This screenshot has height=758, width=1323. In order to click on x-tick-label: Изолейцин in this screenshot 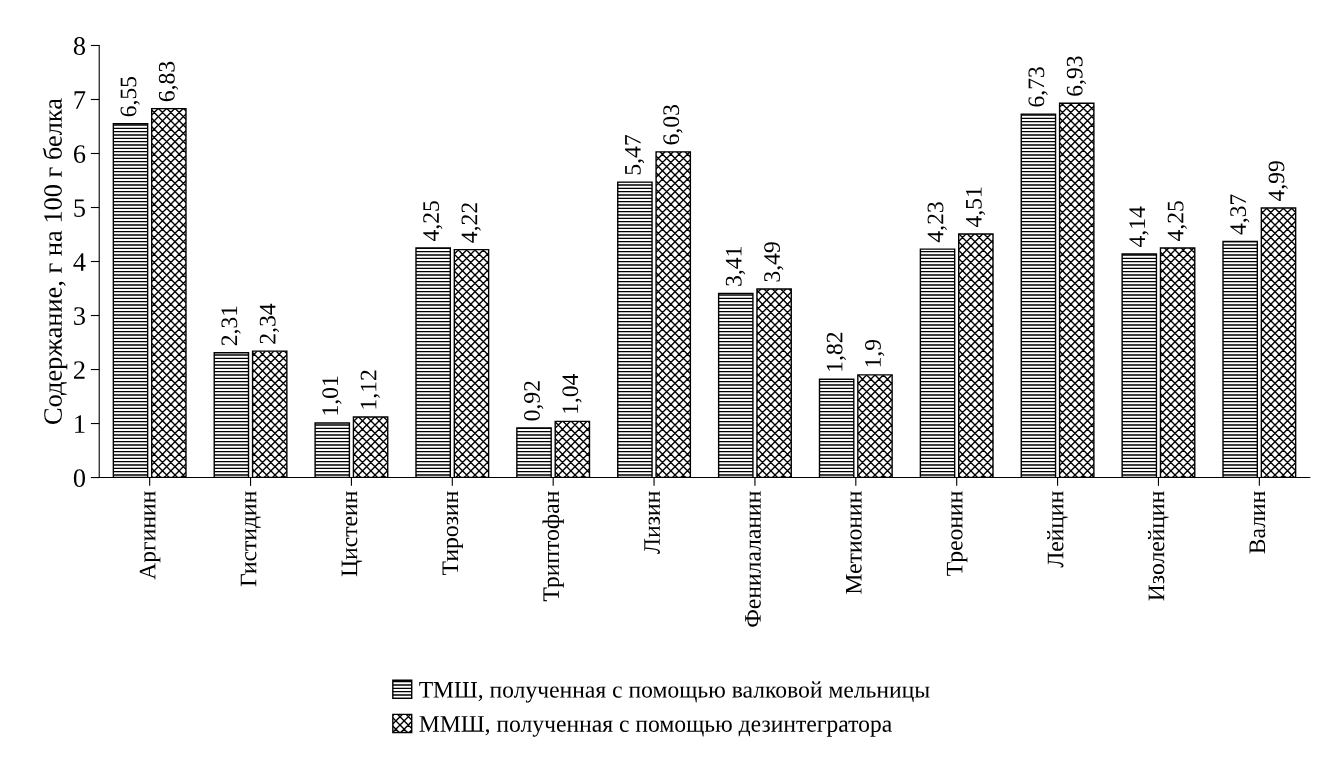, I will do `click(1158, 546)`.